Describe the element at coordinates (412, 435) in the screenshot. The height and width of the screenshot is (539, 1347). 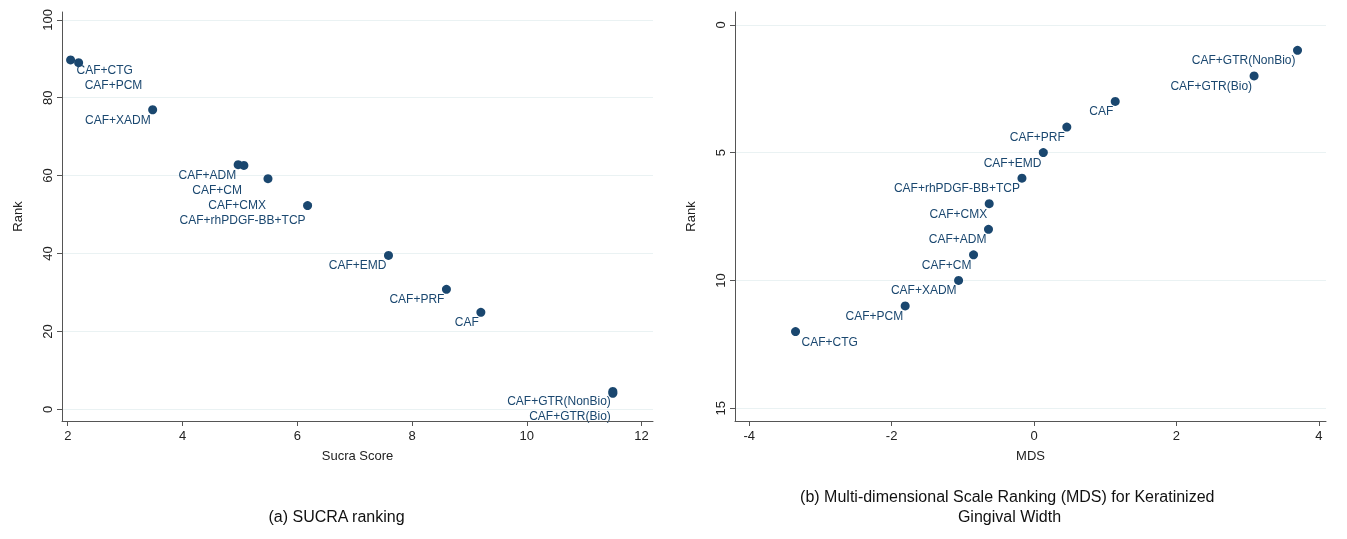
I see `x-tick-label: 8` at that location.